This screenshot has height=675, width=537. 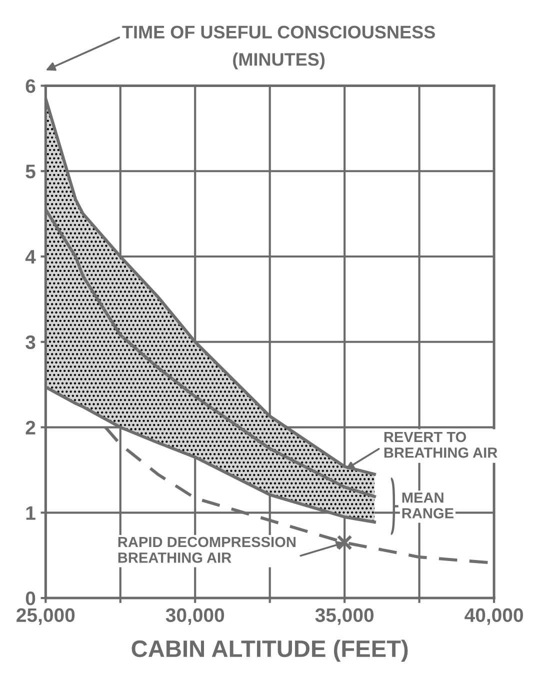 What do you see at coordinates (207, 549) in the screenshot?
I see `annotation: RAPID DECOMPRESSION BREATHING AIR` at bounding box center [207, 549].